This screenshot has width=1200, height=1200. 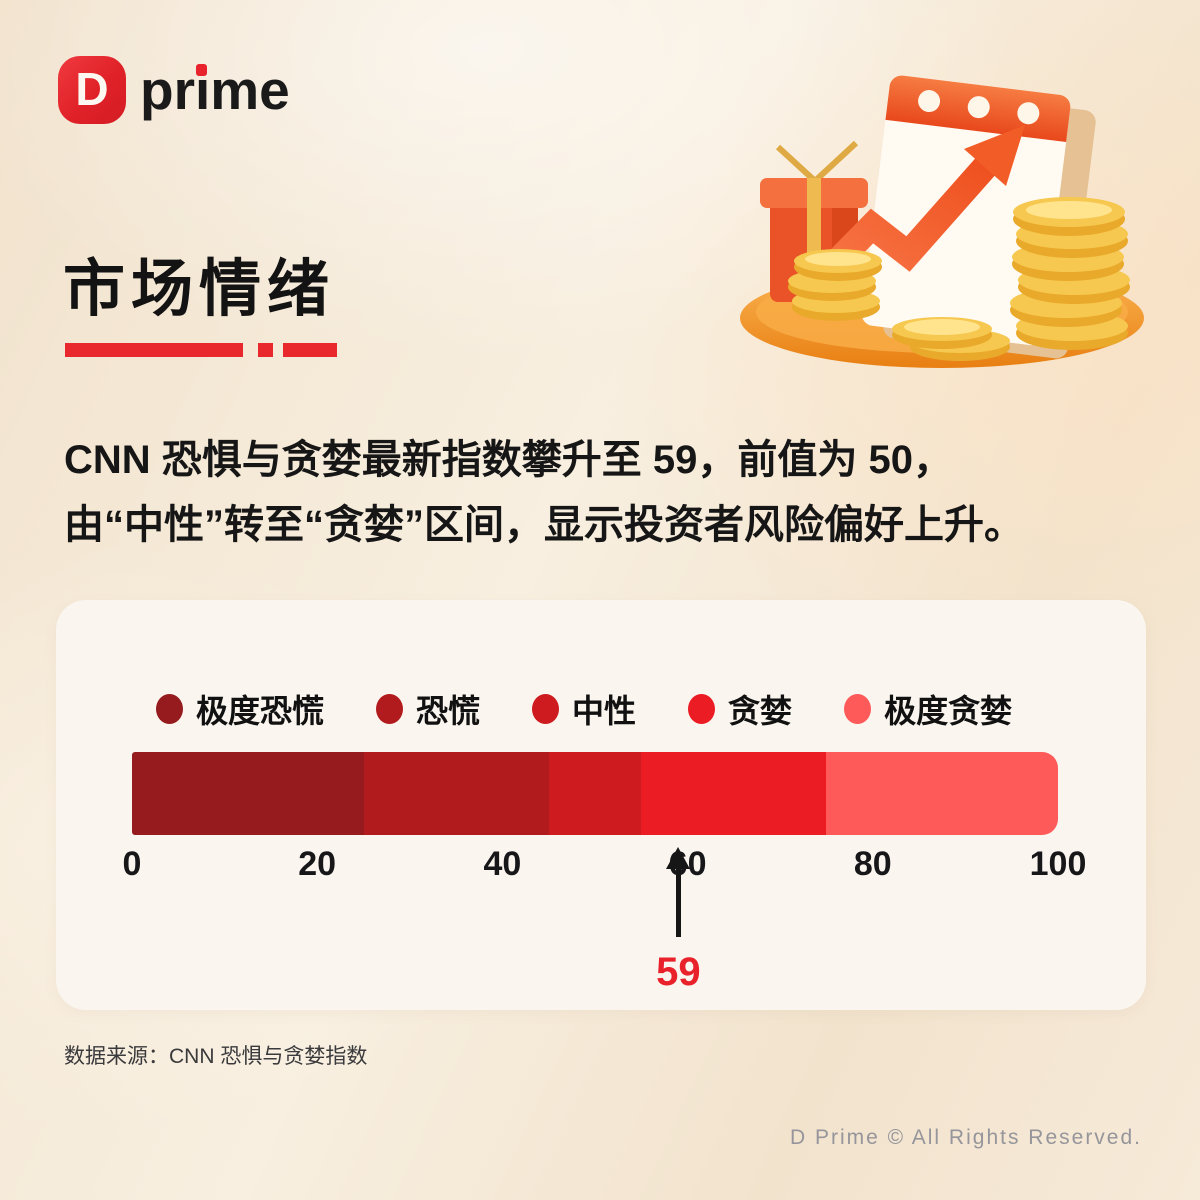 I want to click on tick-label: 40, so click(x=502, y=864).